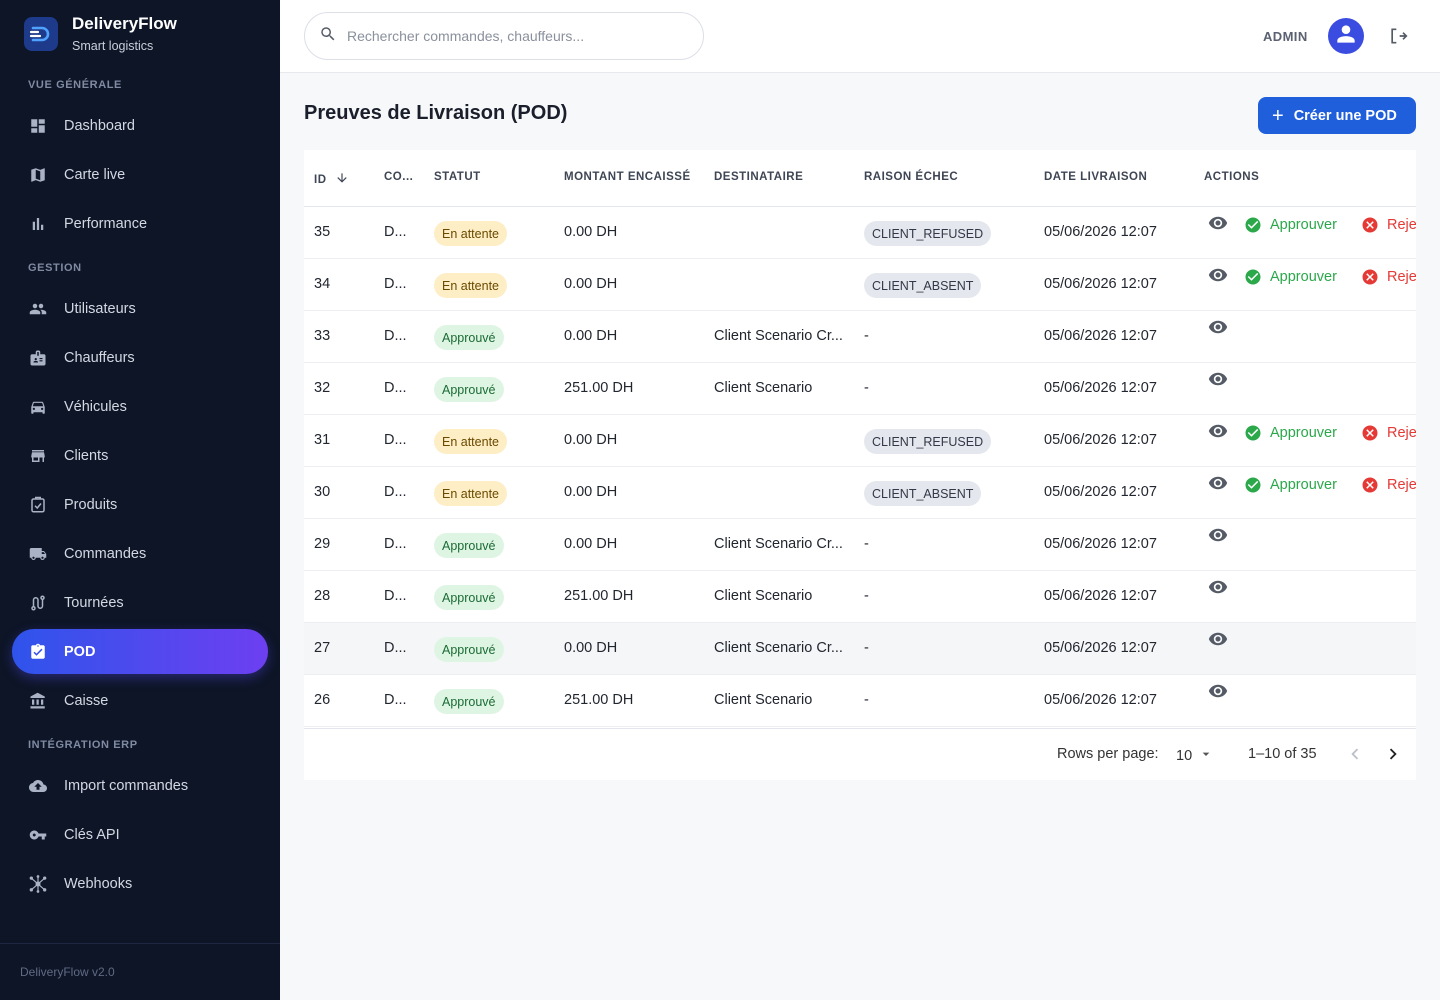 The height and width of the screenshot is (1000, 1440). I want to click on cell-id: 35, so click(322, 232).